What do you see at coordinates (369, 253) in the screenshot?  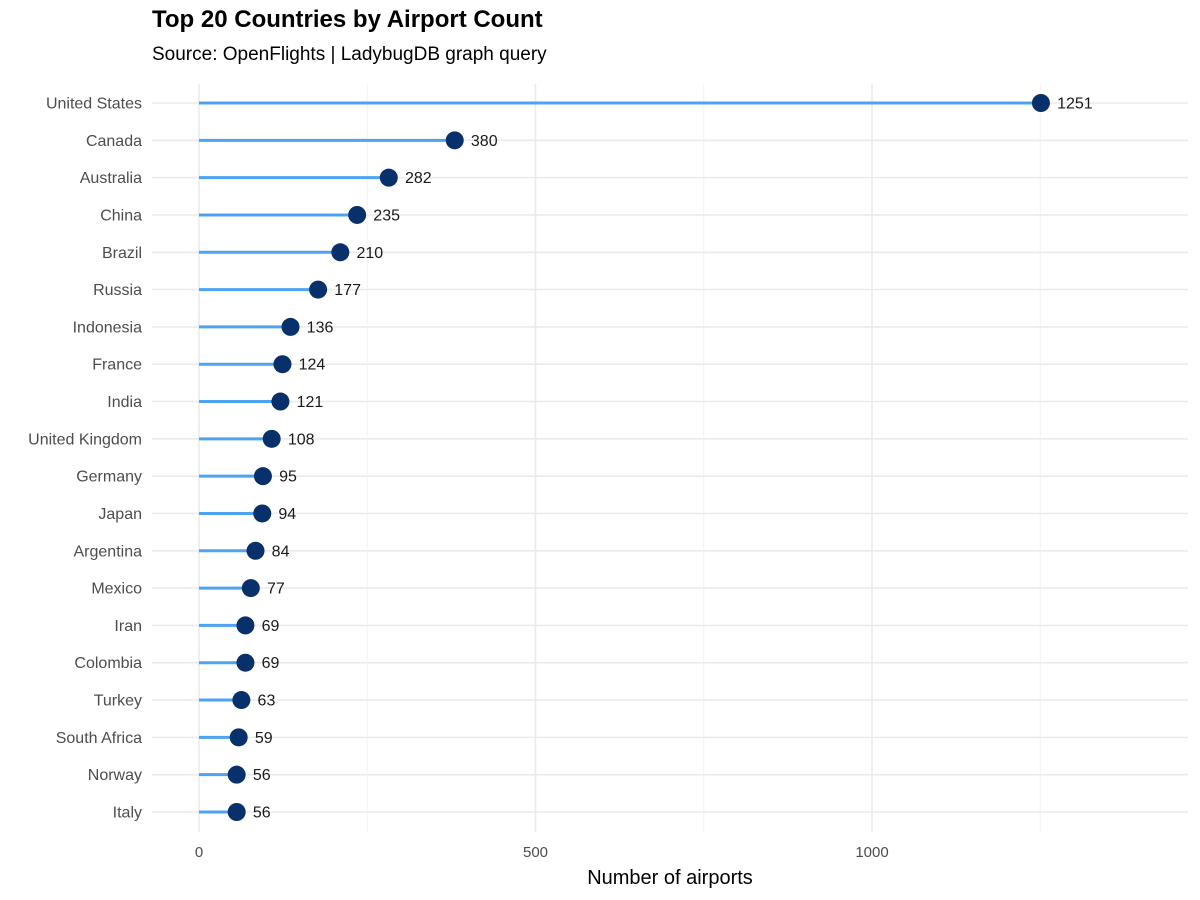 I see `data-label: 210` at bounding box center [369, 253].